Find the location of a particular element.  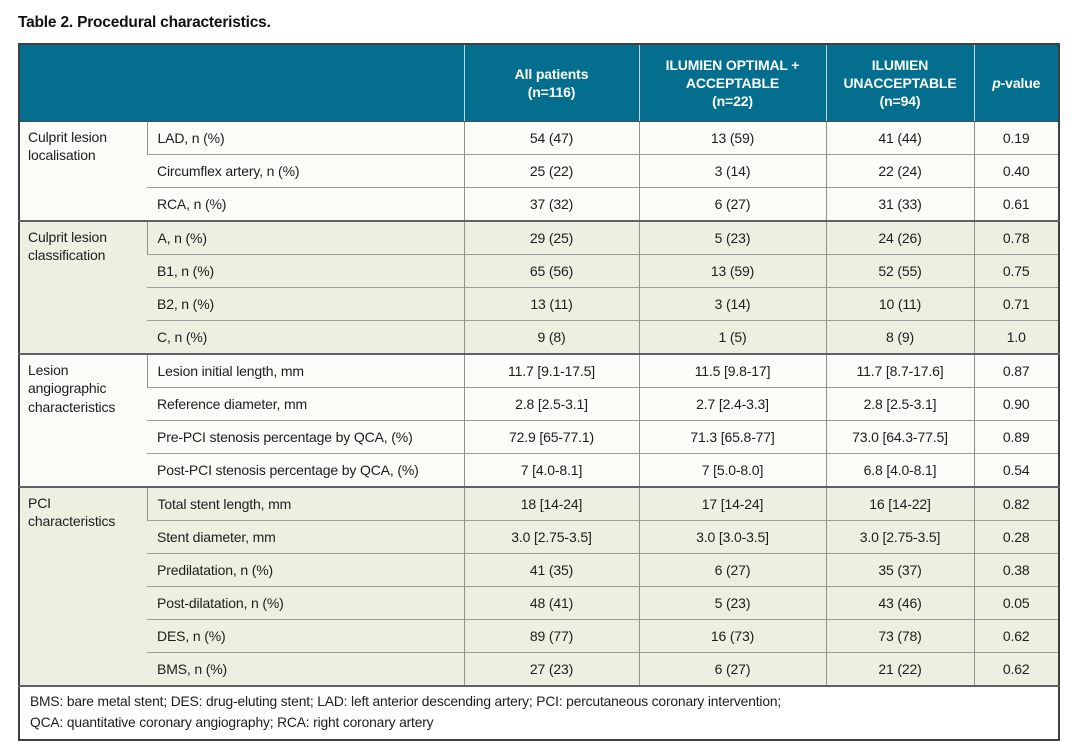

parameter-cell: Total stent length, mm is located at coordinates (305, 503).